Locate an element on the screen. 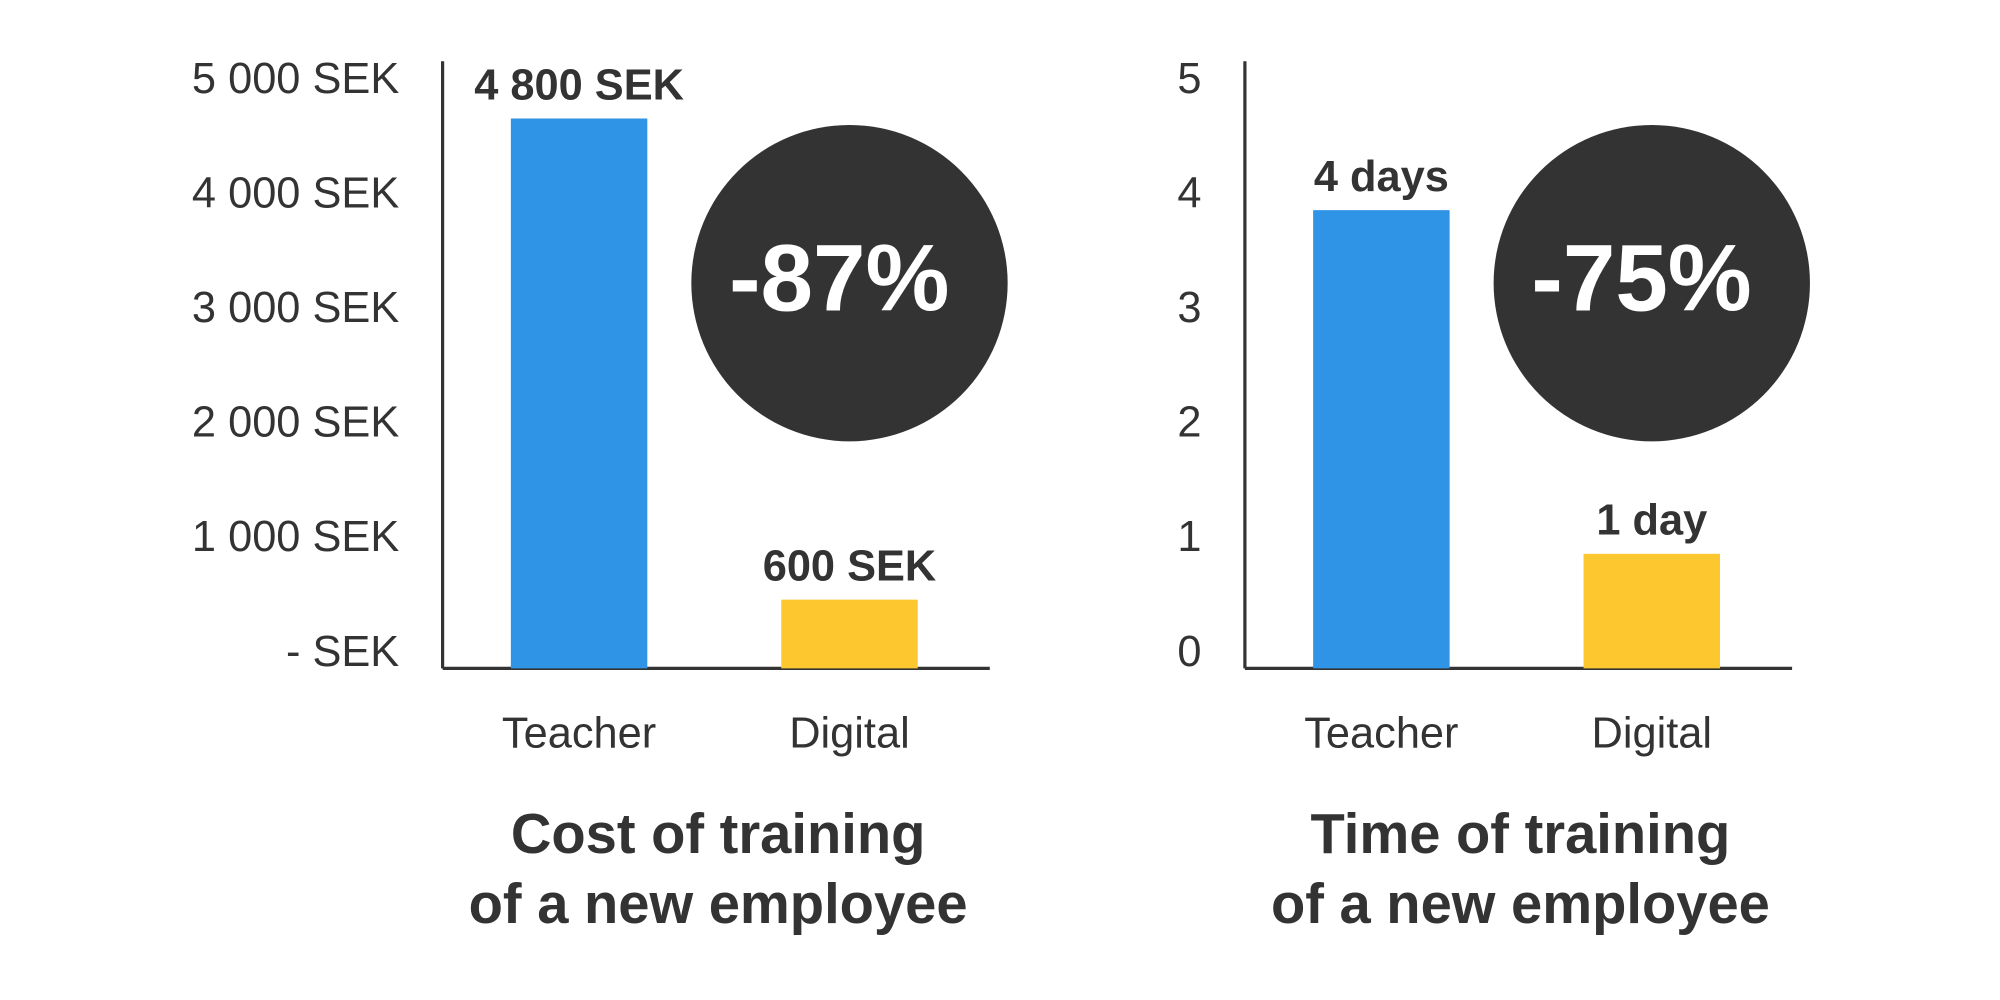 This screenshot has height=1000, width=2000. chart-title: Cost of training is located at coordinates (718, 833).